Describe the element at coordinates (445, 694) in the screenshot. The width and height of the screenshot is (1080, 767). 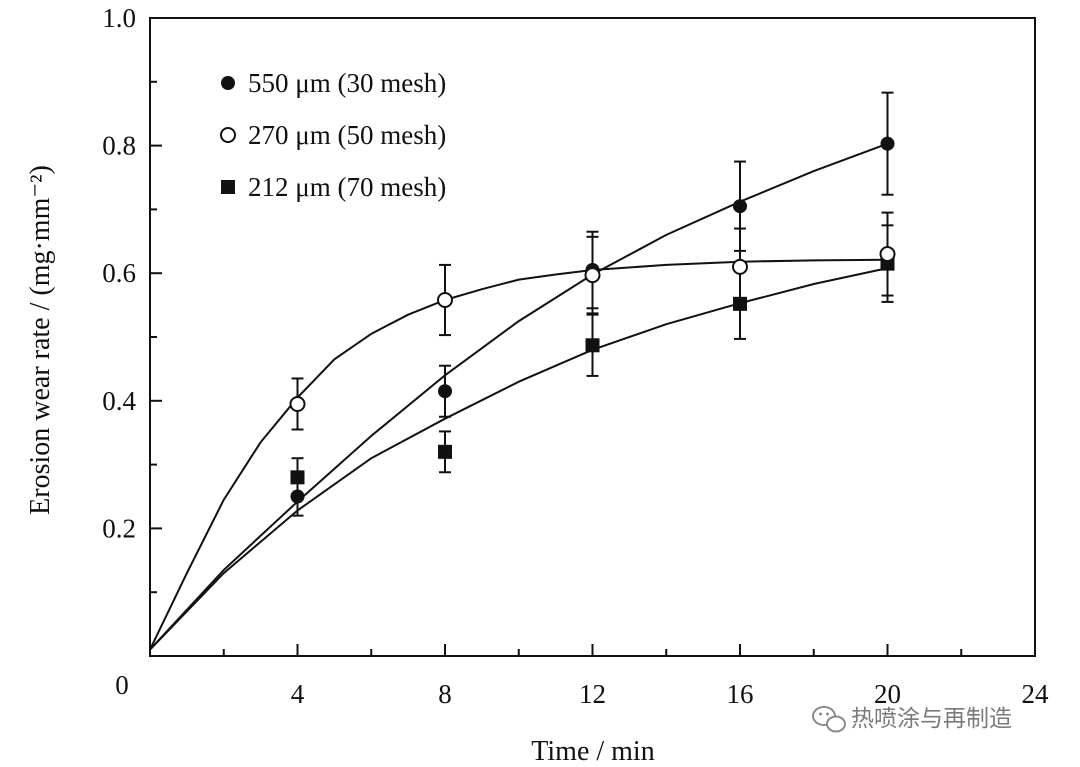
I see `x-tick-label: 8` at that location.